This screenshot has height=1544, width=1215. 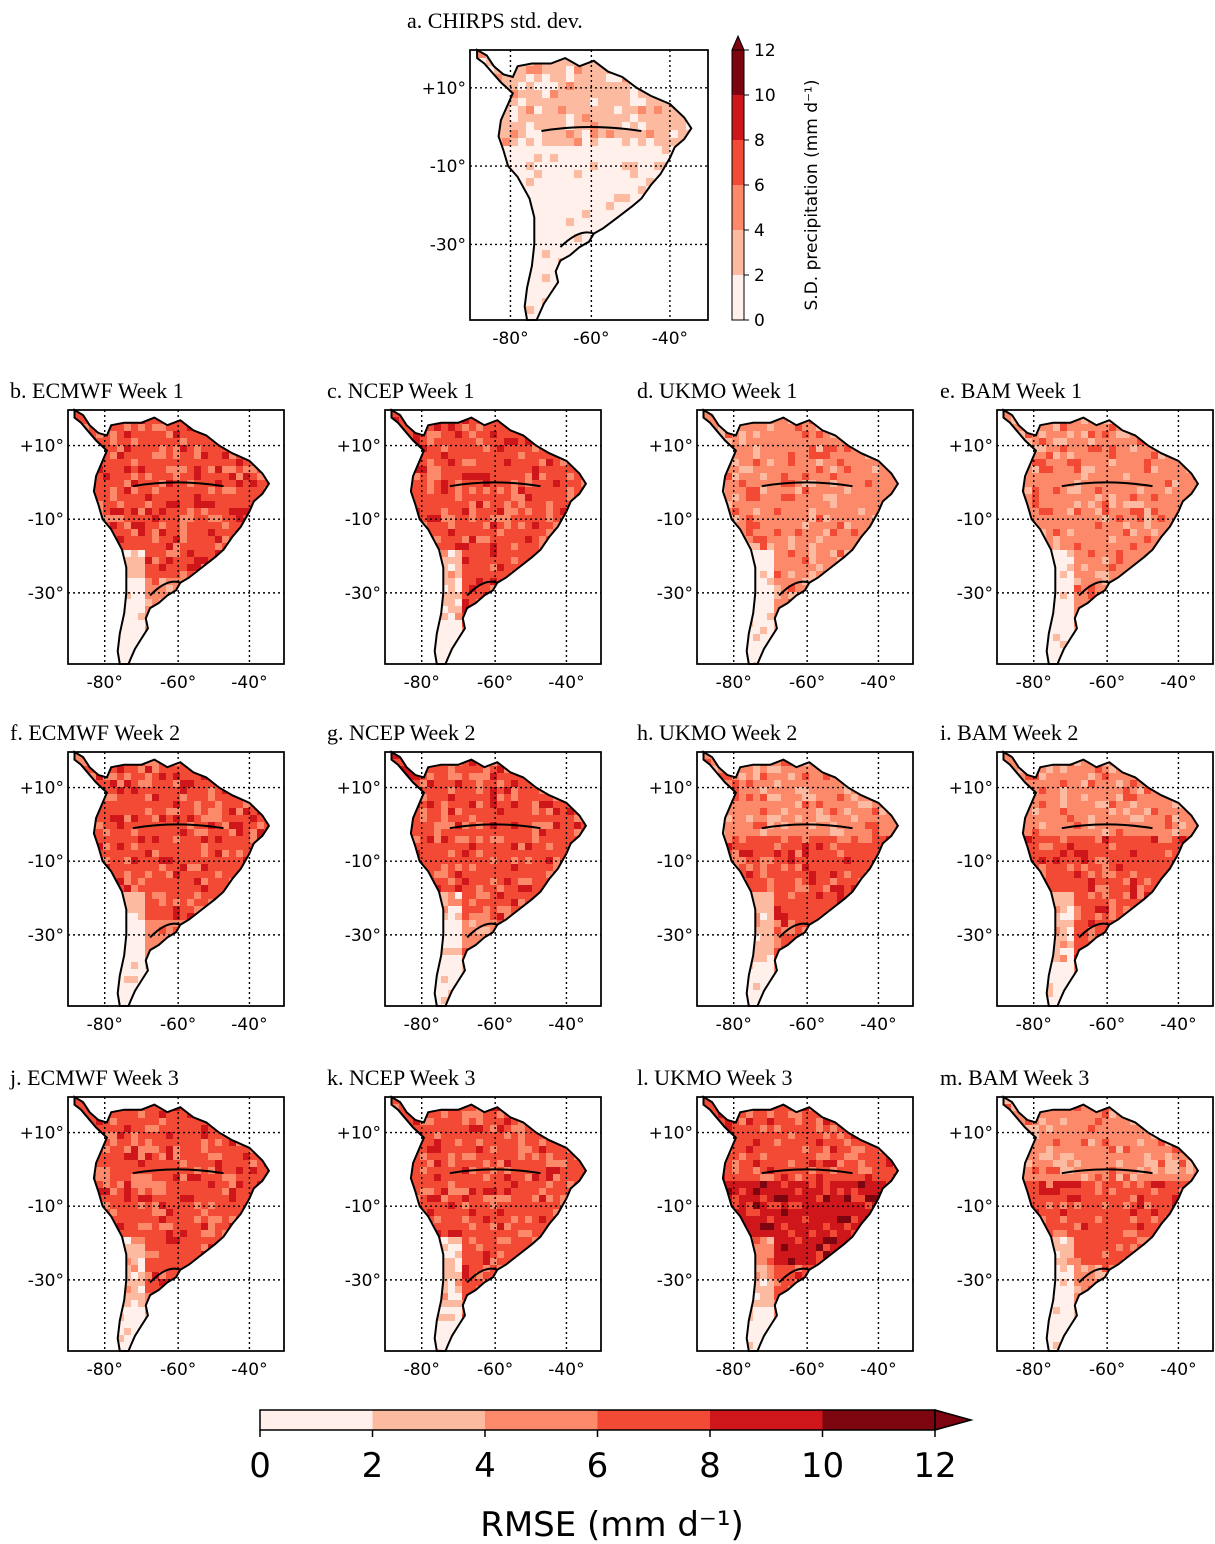 I want to click on panel-l: l. UKMO Week 3 -80° -60° -40° +10° -10° -30°, so click(x=775, y=1222).